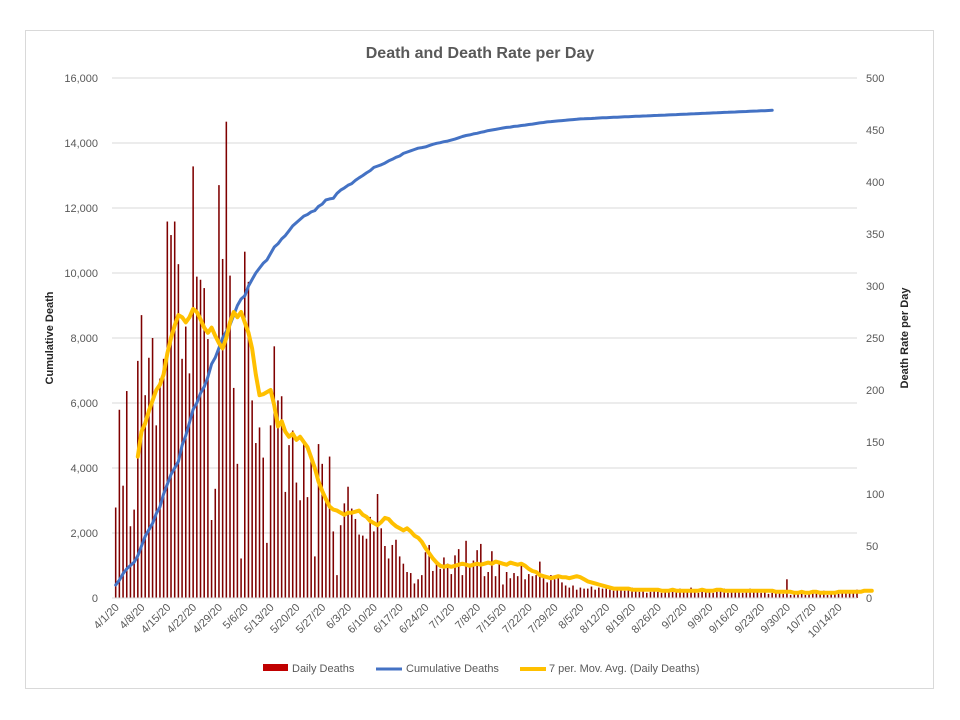 This screenshot has width=960, height=720. What do you see at coordinates (624, 669) in the screenshot?
I see `legend-label-moving-average: 7 per. Mov. Avg. (Daily Deaths)` at bounding box center [624, 669].